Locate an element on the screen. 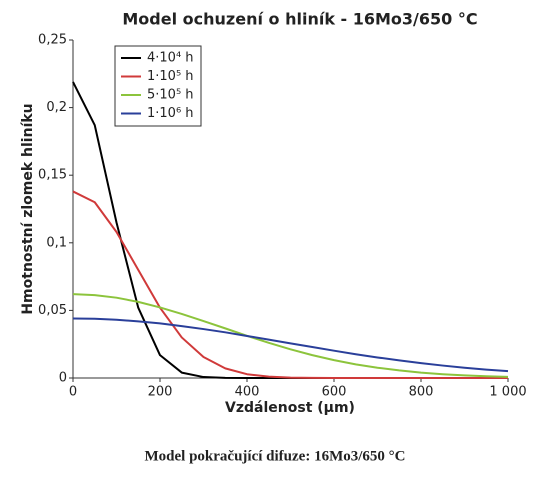 The image size is (550, 484). x-axis-label: Vzdálenost (µm) is located at coordinates (290, 408).